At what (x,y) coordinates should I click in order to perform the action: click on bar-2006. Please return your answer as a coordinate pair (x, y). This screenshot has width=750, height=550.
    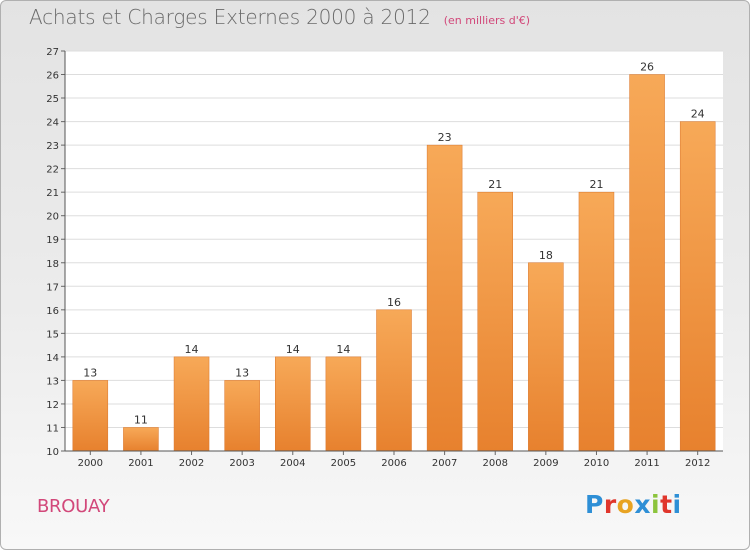
    Looking at the image, I should click on (394, 380).